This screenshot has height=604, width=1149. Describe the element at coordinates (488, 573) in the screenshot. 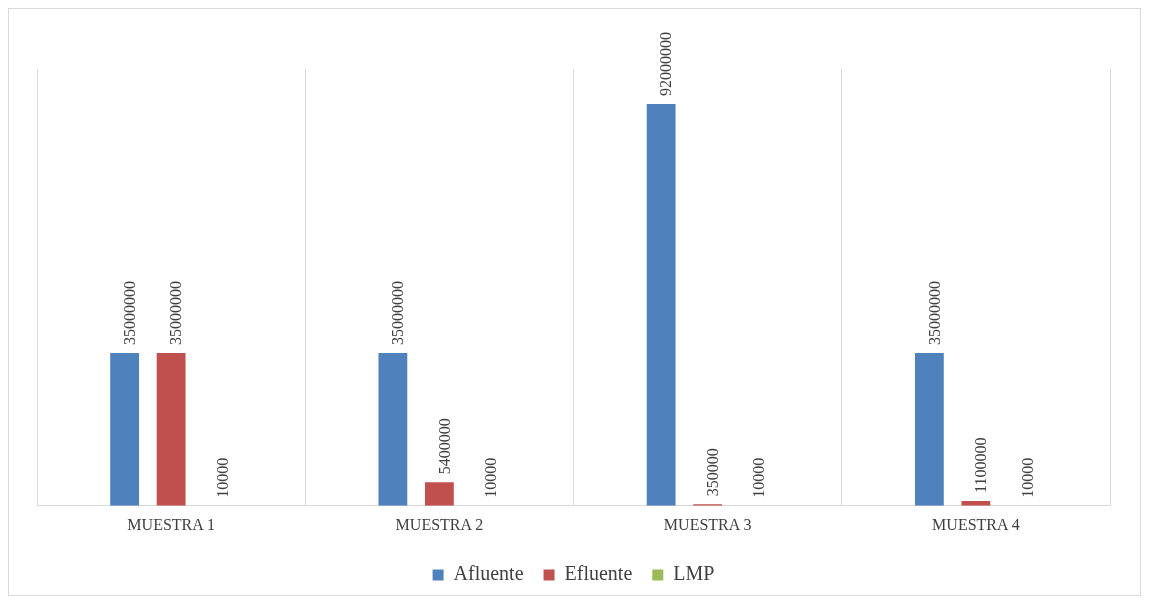

I see `legend-label: Afluente` at that location.